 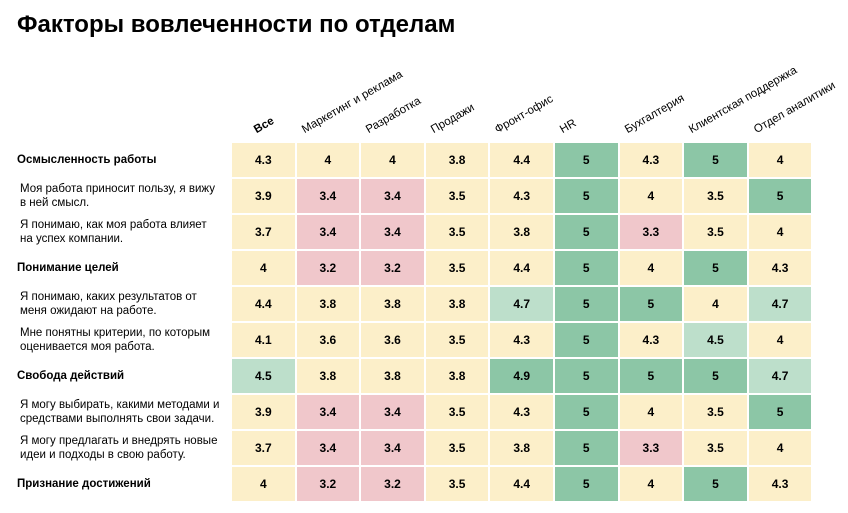 What do you see at coordinates (71, 375) in the screenshot?
I see `row-label: Свобода действий` at bounding box center [71, 375].